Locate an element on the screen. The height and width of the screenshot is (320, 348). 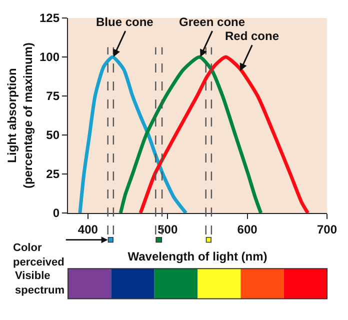
y-tick-label: 0 is located at coordinates (56, 213).